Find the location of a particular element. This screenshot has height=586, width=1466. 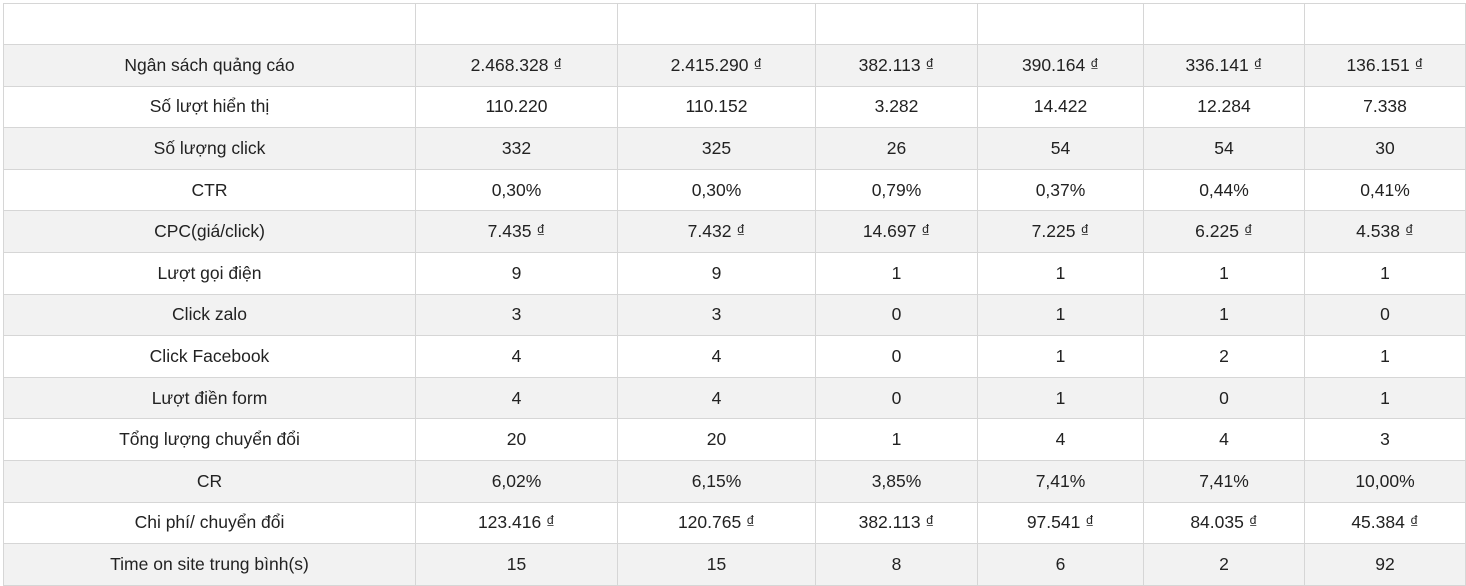

table-row: Time on site trung bình(s) 15 15 8 6 2 92 is located at coordinates (734, 564).